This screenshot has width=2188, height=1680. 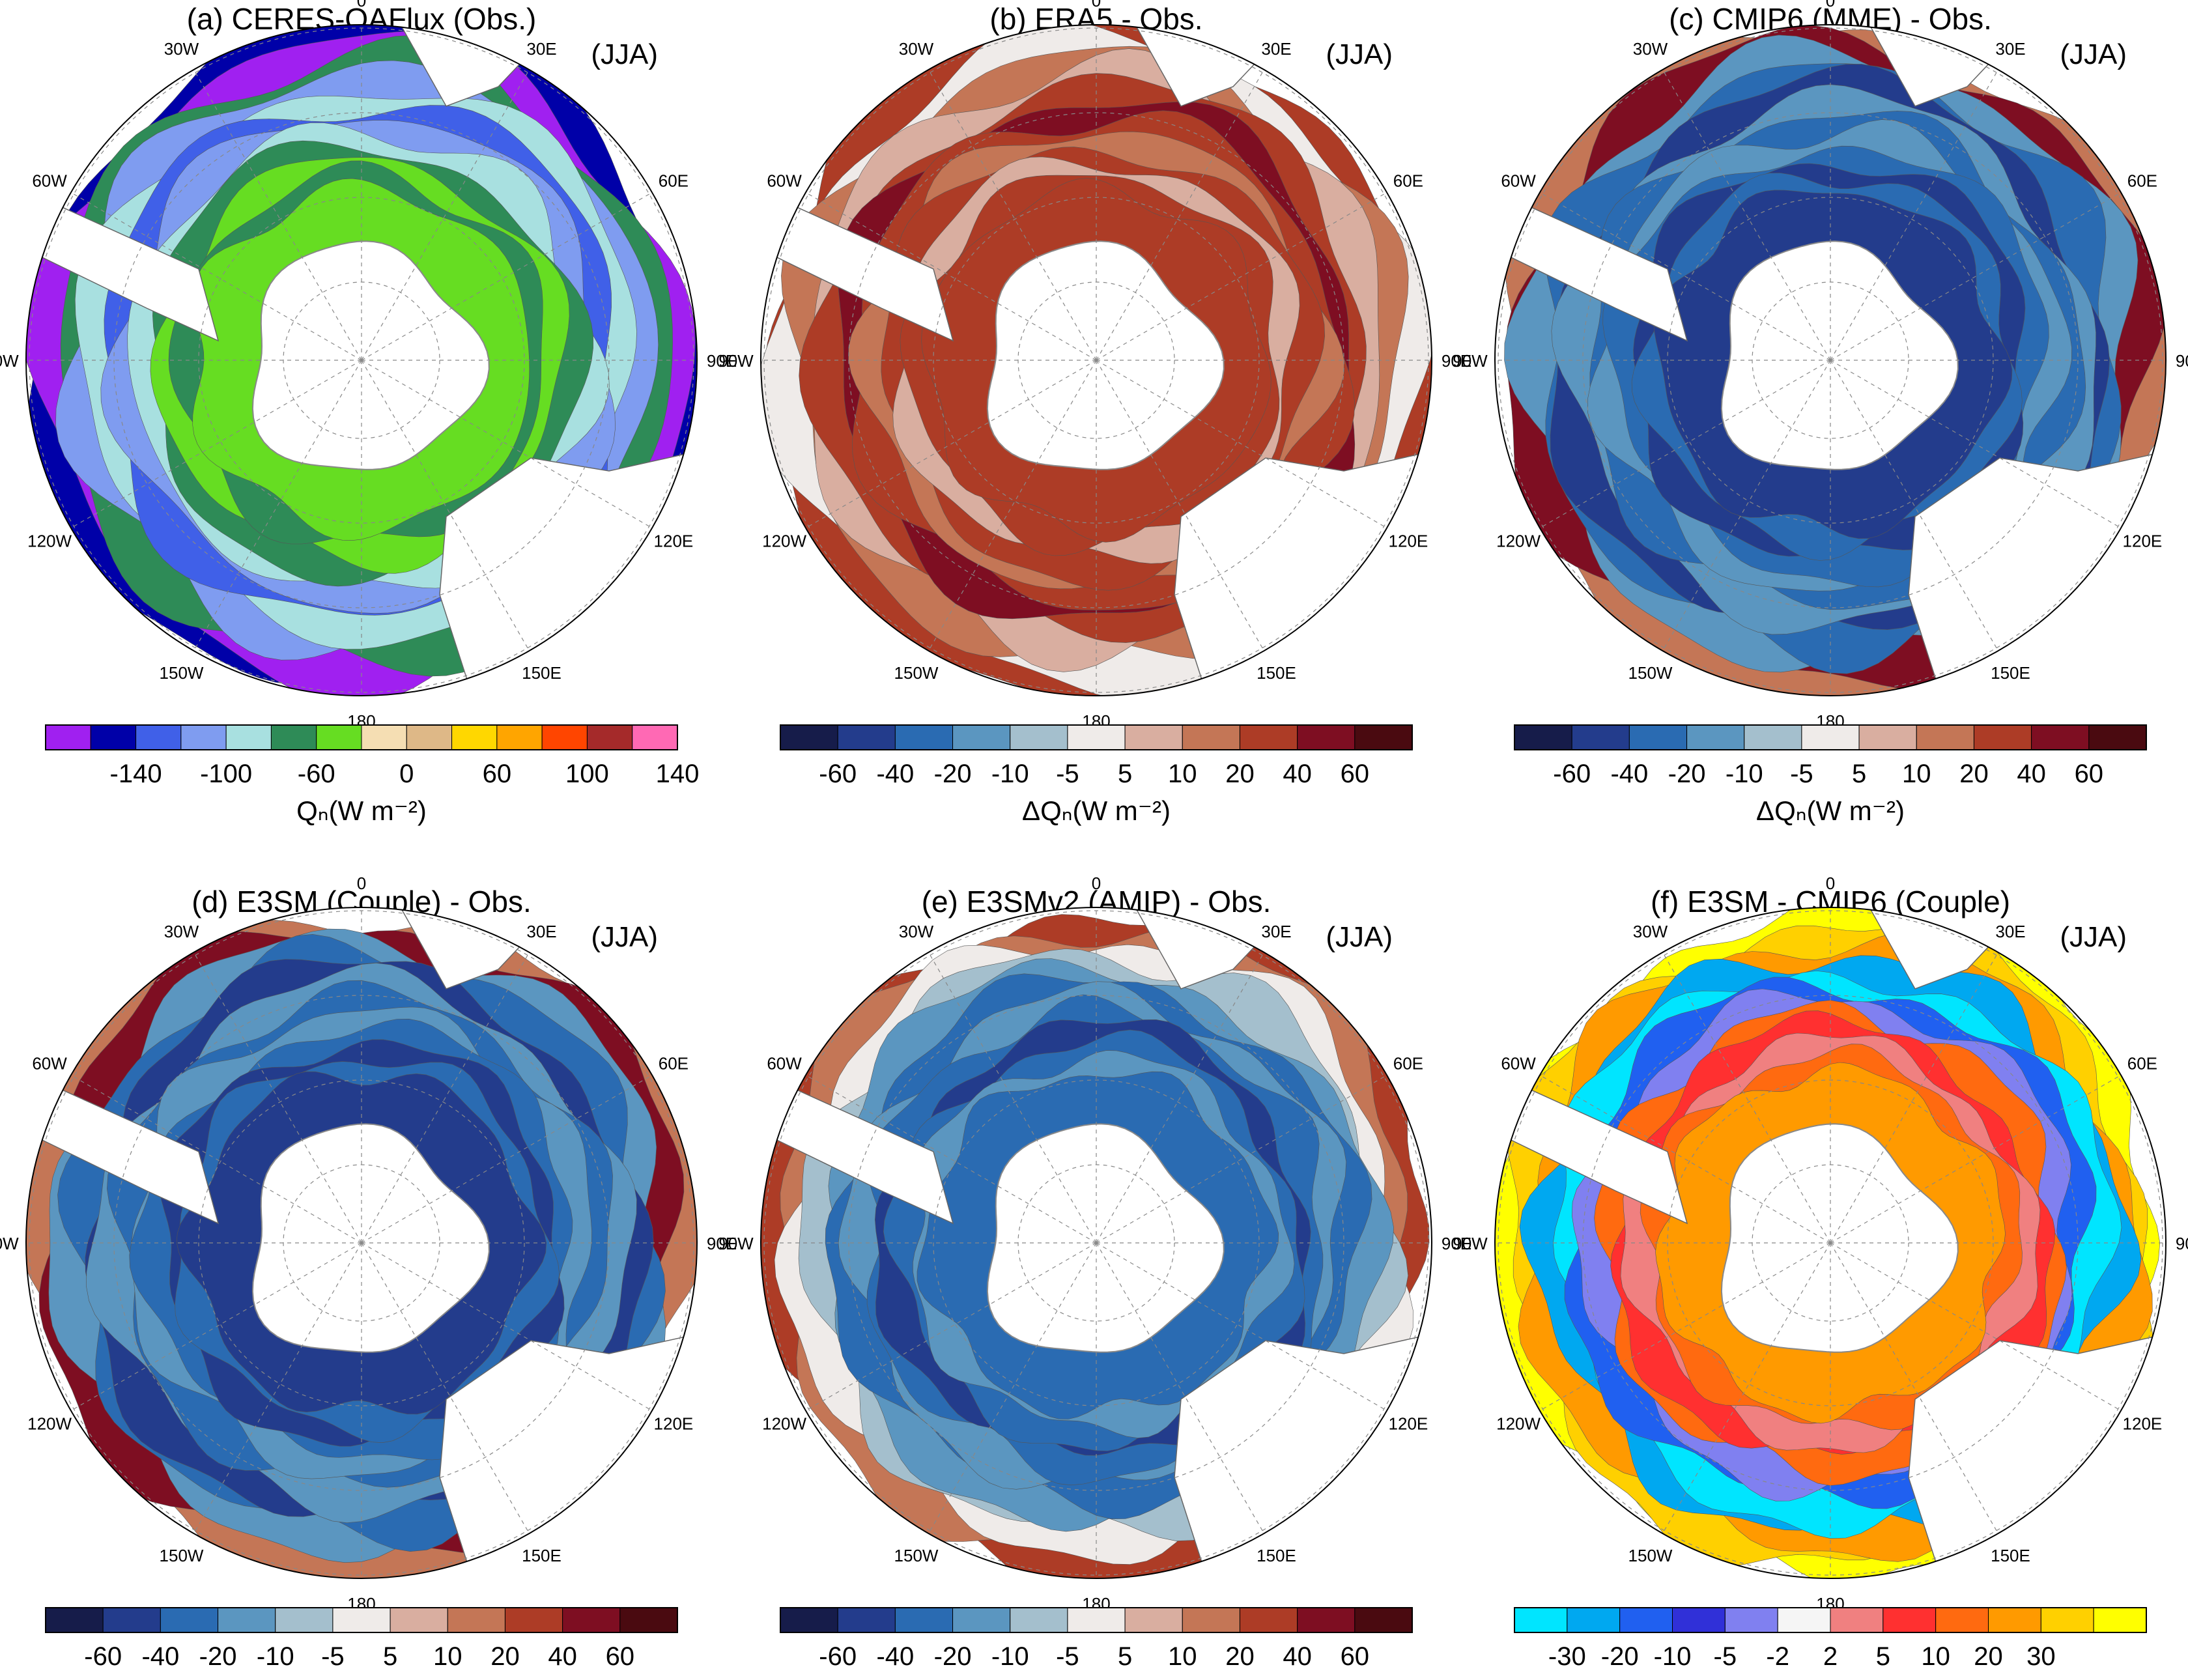 I want to click on longitude-label: 150W, so click(x=1650, y=1555).